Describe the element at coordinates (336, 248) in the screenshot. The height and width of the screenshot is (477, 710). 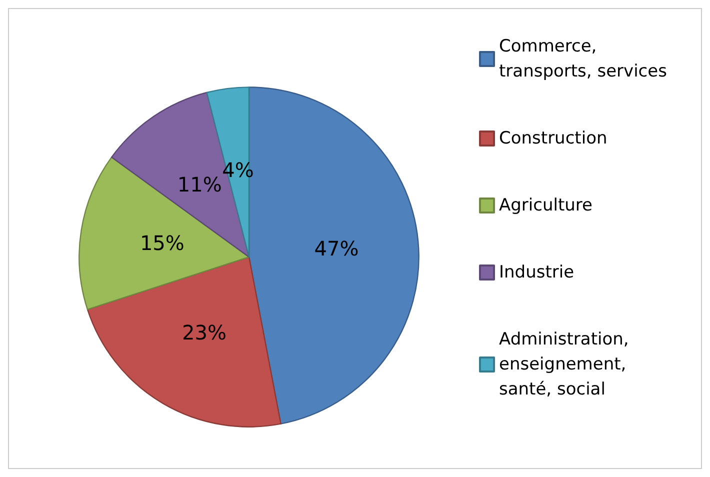
I see `data-label: 47%` at that location.